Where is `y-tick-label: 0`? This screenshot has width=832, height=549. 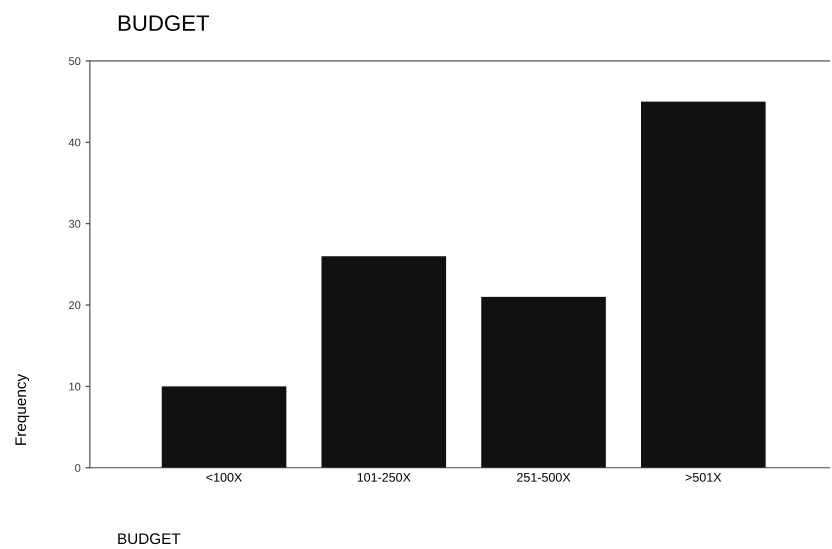 y-tick-label: 0 is located at coordinates (77, 468).